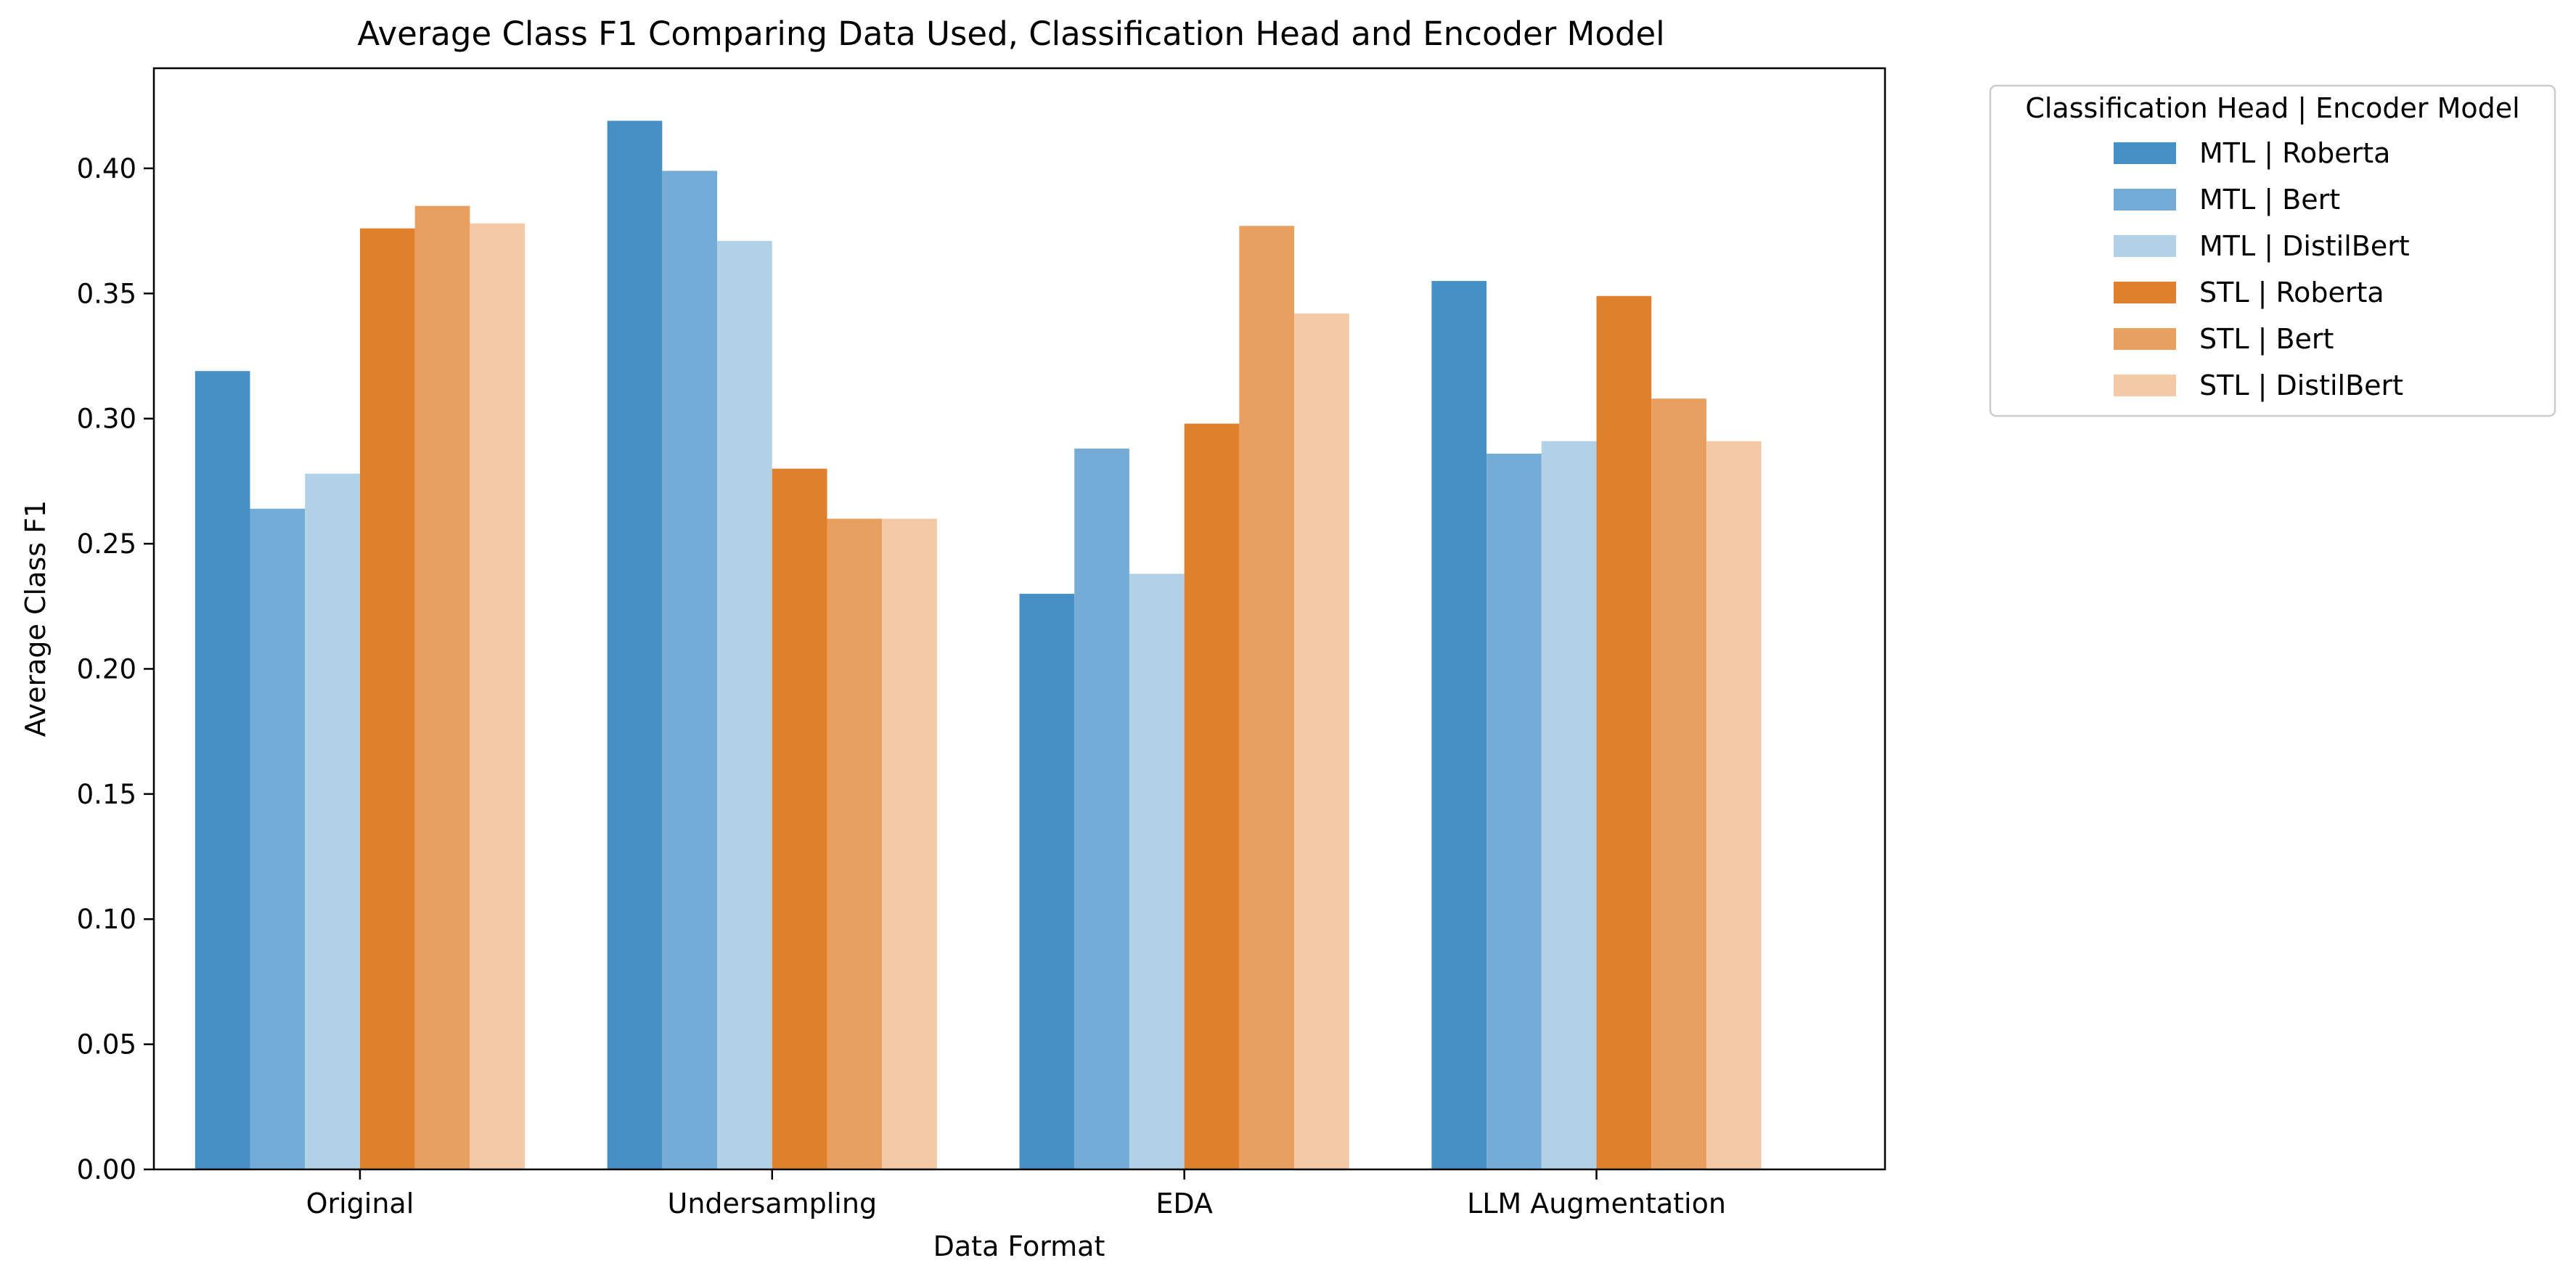 The width and height of the screenshot is (2576, 1287). I want to click on bar-original-mtl-distilbert, so click(333, 821).